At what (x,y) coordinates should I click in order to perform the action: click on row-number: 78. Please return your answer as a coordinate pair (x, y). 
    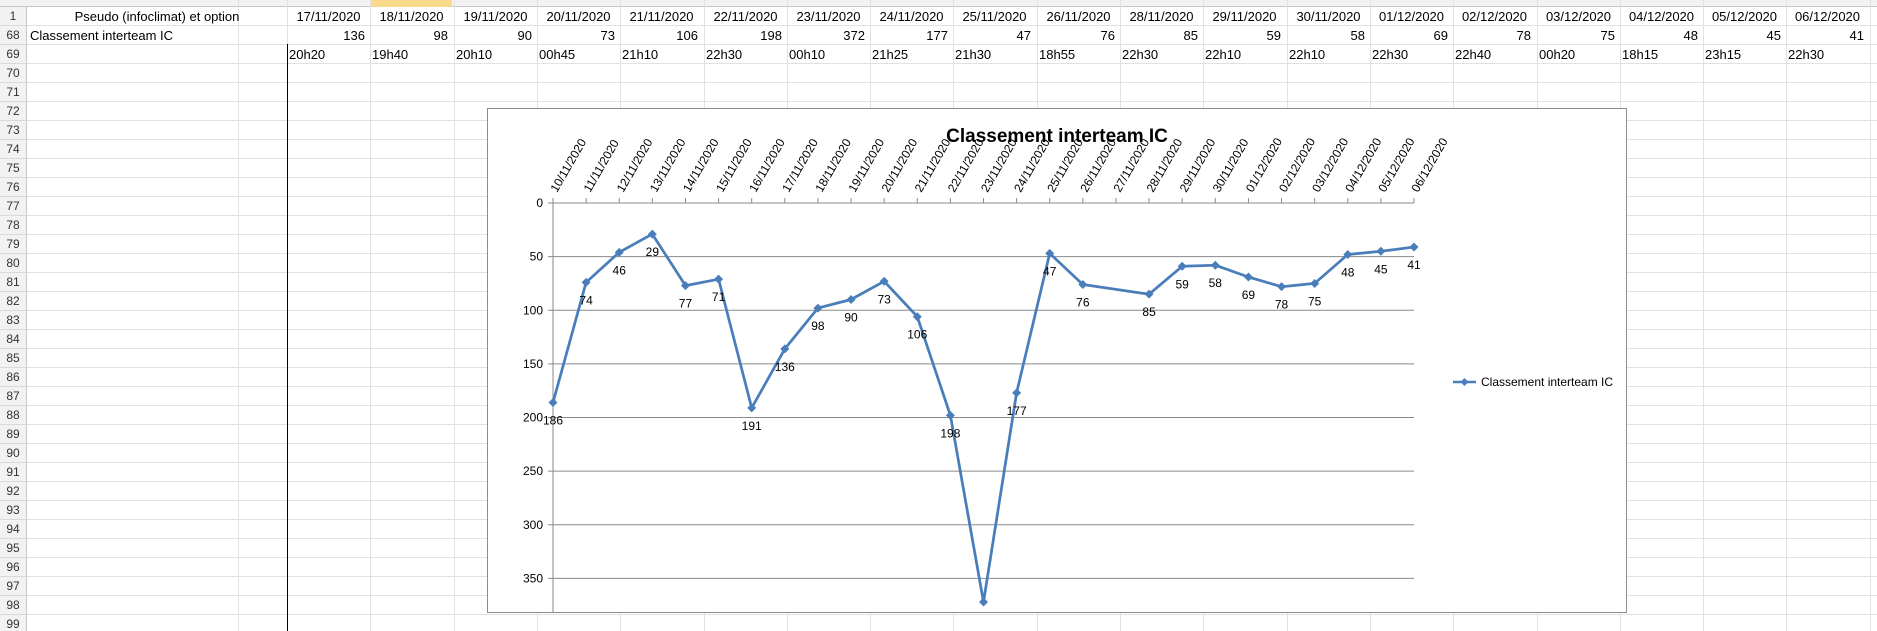
    Looking at the image, I should click on (13, 225).